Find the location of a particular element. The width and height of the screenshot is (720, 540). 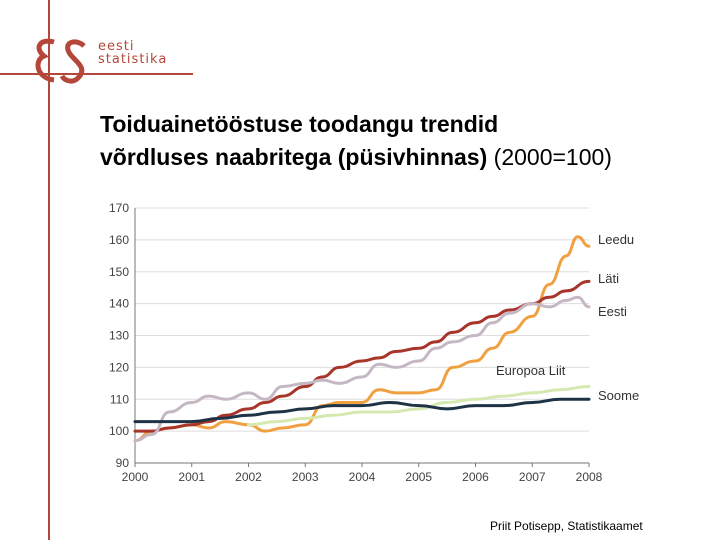

y-tick-label-120: 120 is located at coordinates (119, 367).